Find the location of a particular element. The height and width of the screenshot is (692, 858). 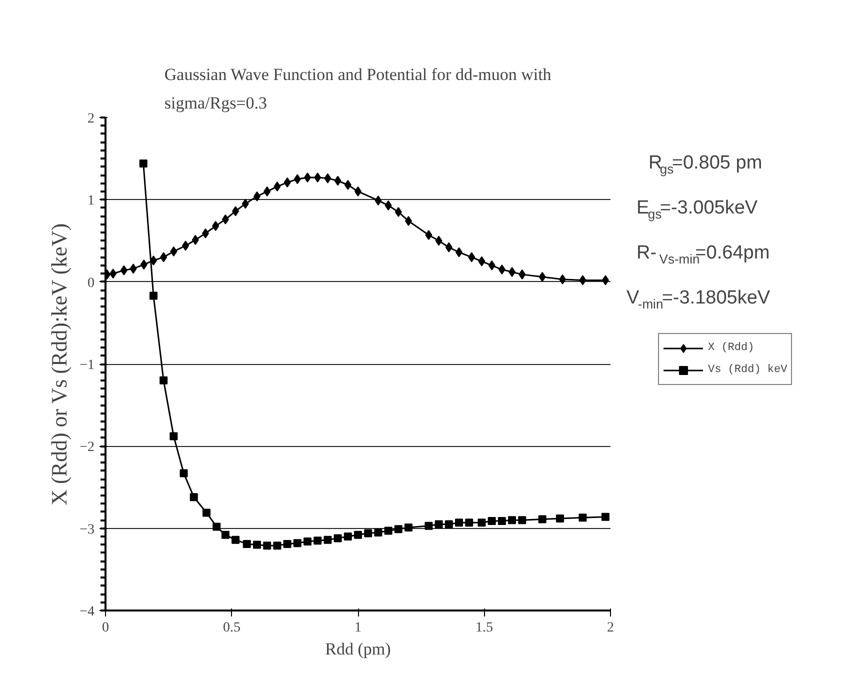

legend-label: Vs (Rdd) keV is located at coordinates (748, 370).